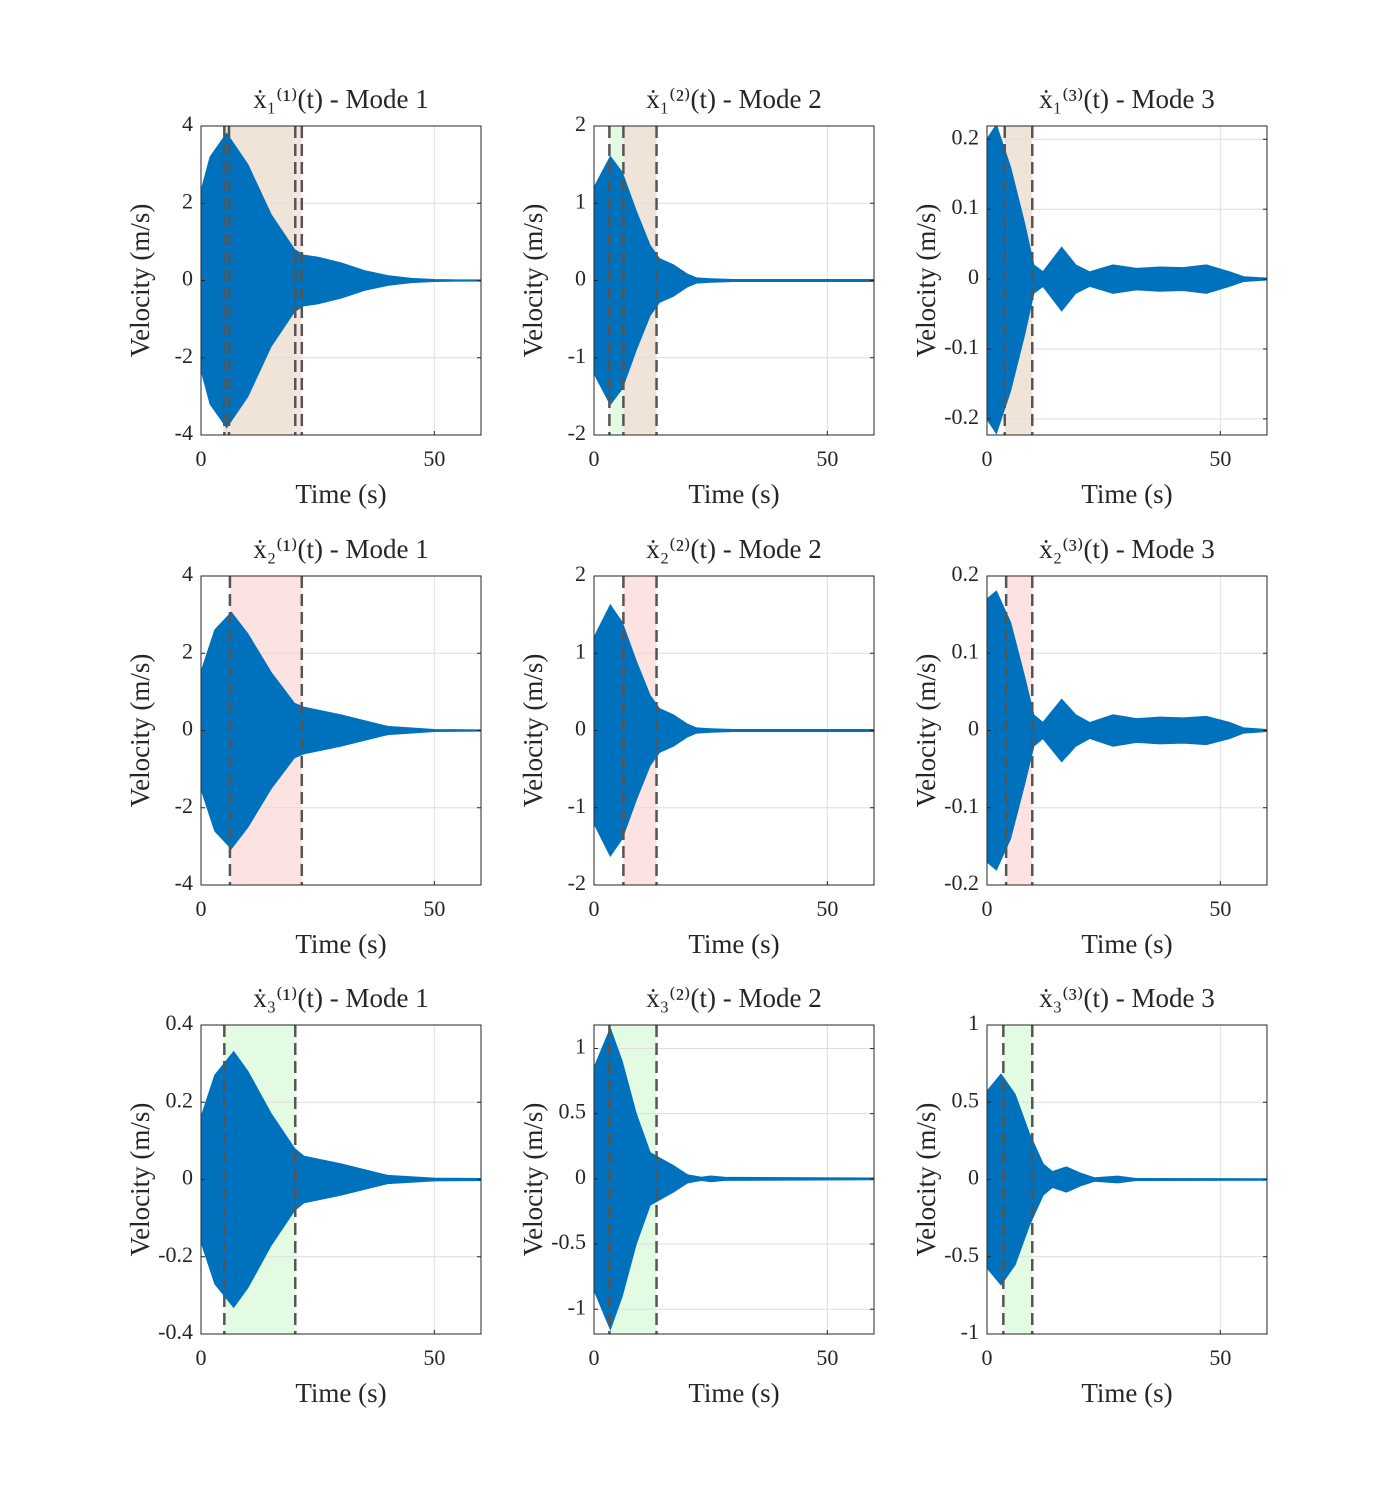 This screenshot has width=1400, height=1500. Describe the element at coordinates (175, 1331) in the screenshot. I see `y-tick-label: -0.4` at that location.